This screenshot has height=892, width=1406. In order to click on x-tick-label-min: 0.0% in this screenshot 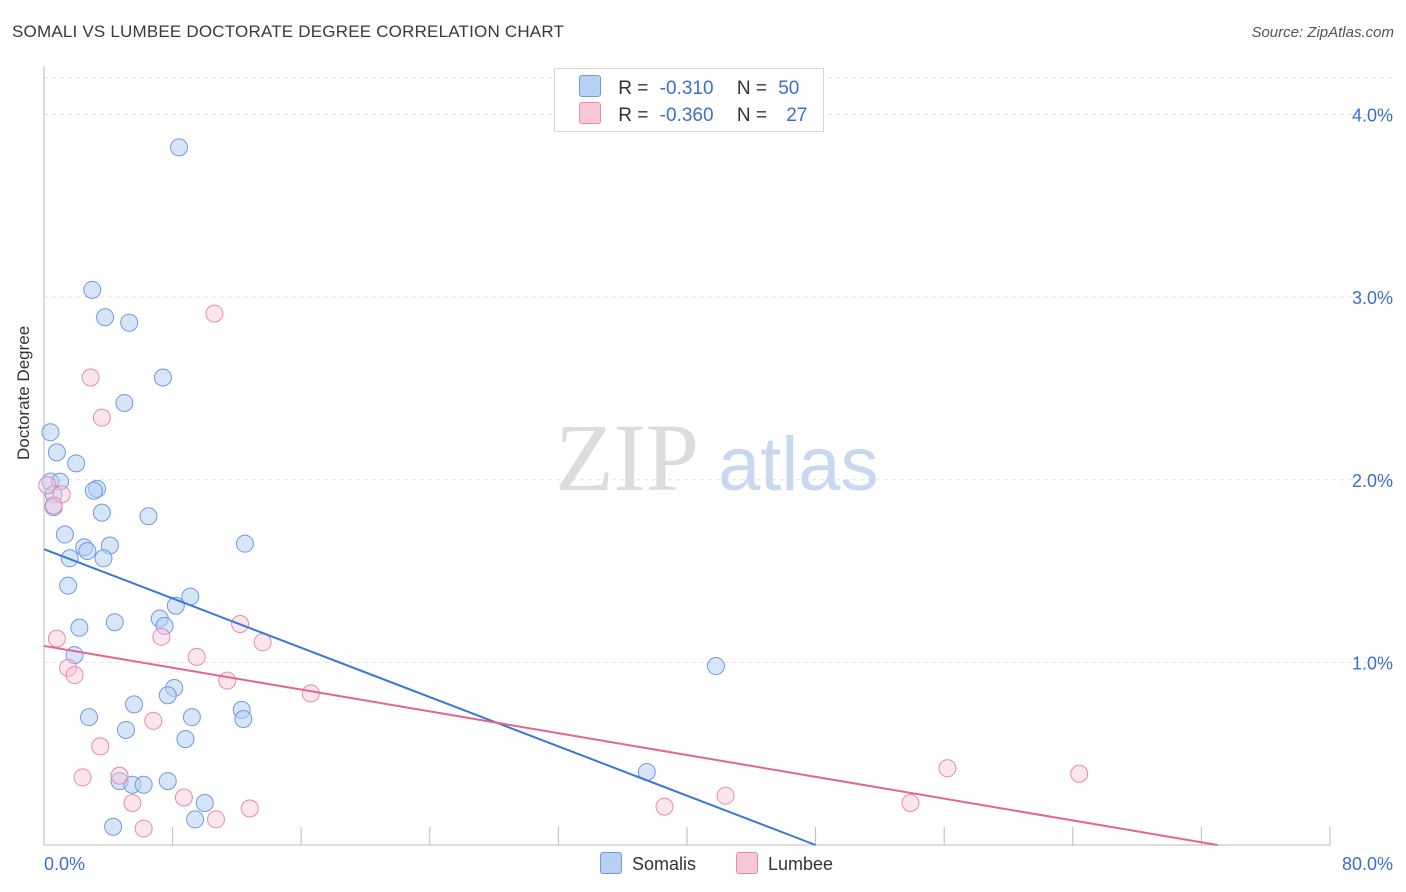, I will do `click(64, 864)`.